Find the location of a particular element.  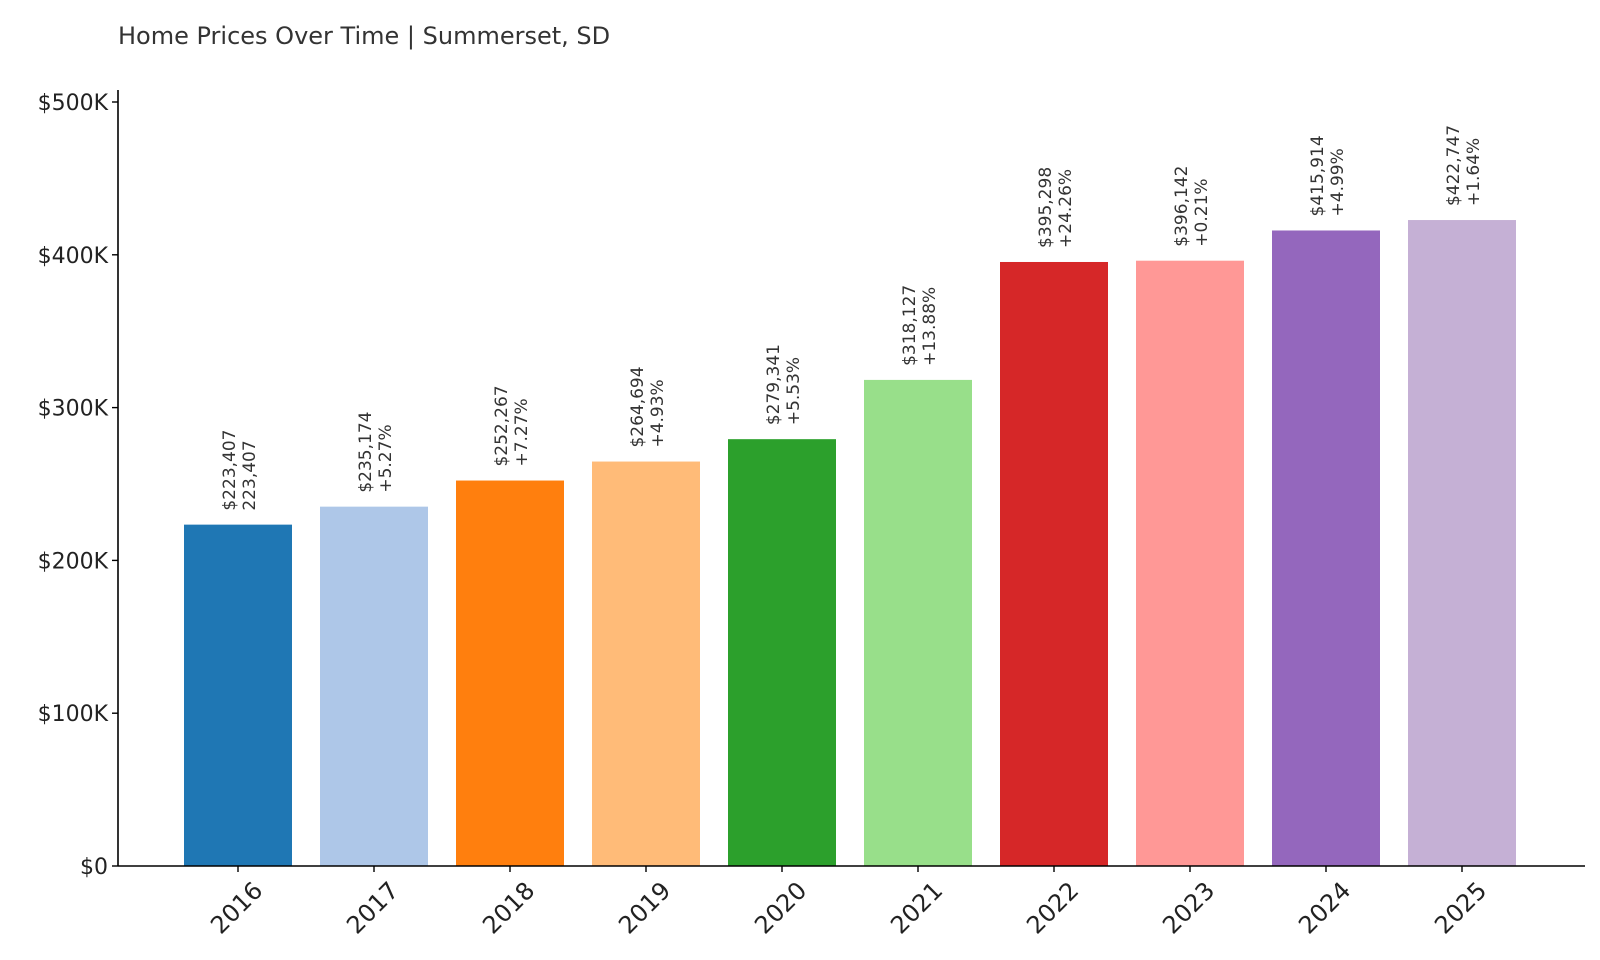

bar-change-label: +7.27% is located at coordinates (522, 432).